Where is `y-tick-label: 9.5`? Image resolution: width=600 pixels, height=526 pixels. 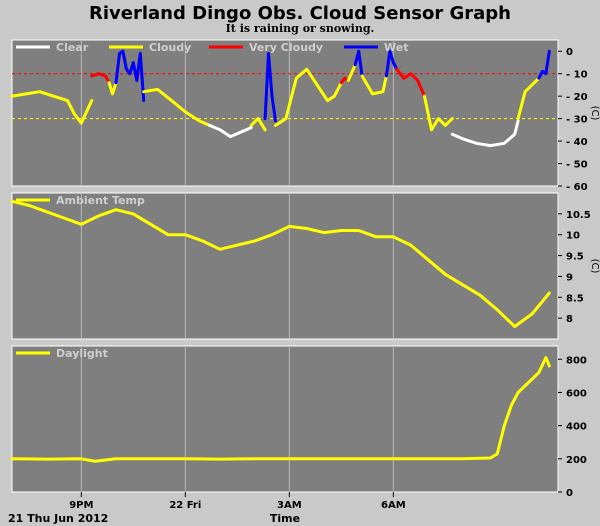 y-tick-label: 9.5 is located at coordinates (575, 257).